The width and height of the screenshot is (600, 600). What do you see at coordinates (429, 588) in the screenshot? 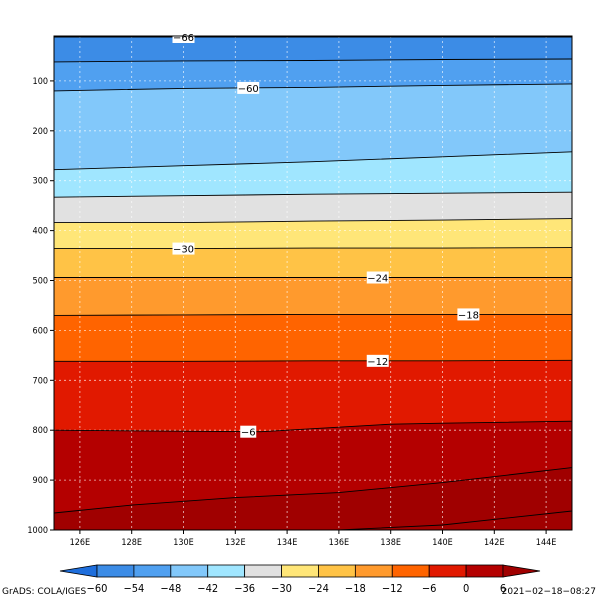
I see `colorbar-tick-label: −6` at bounding box center [429, 588].